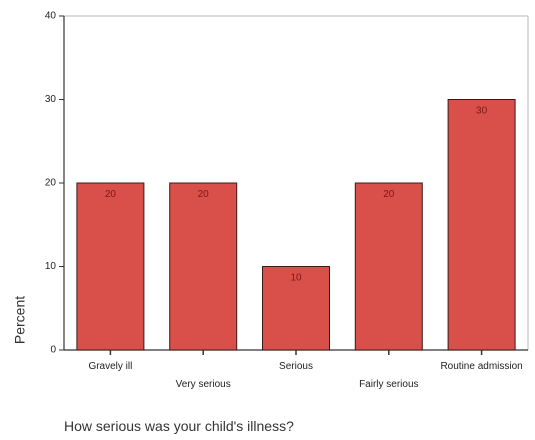 The height and width of the screenshot is (440, 535). I want to click on y-tick-label: 40, so click(51, 16).